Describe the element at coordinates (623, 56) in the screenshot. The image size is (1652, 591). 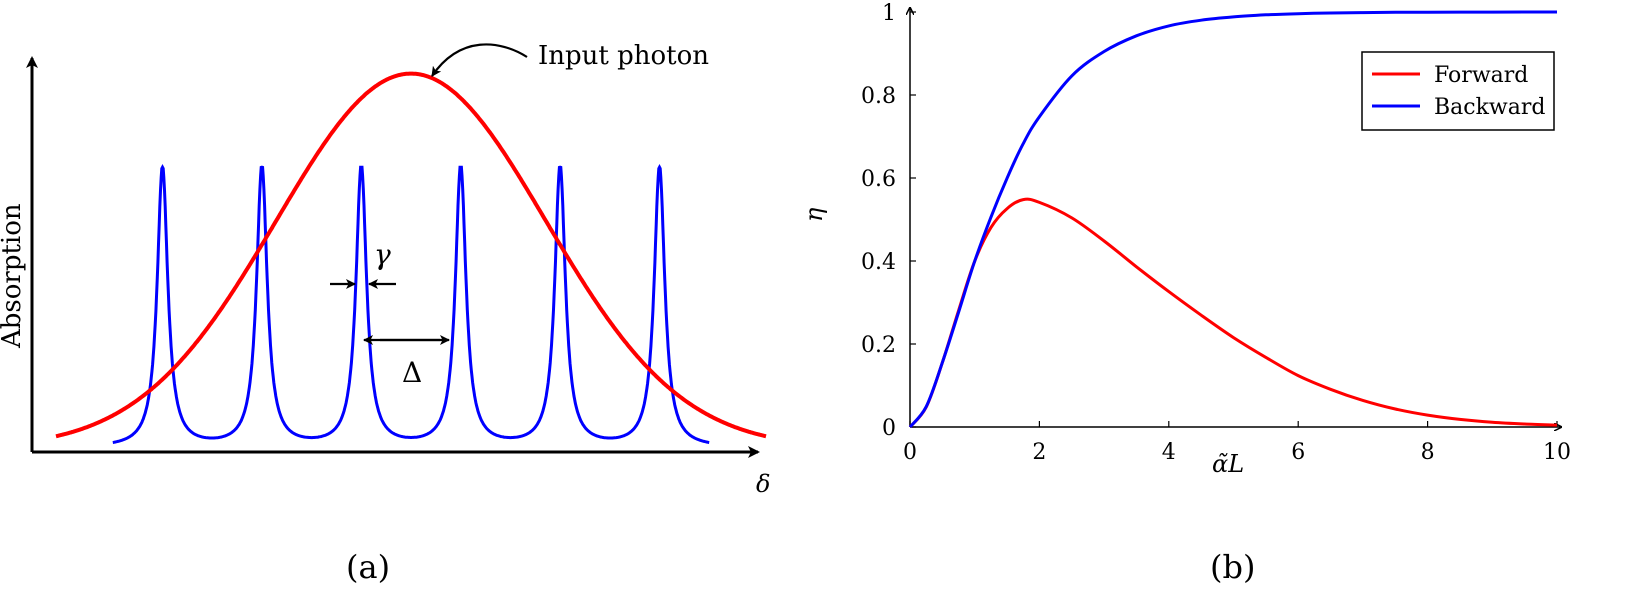
I see `annotation-photon: Input photon` at that location.